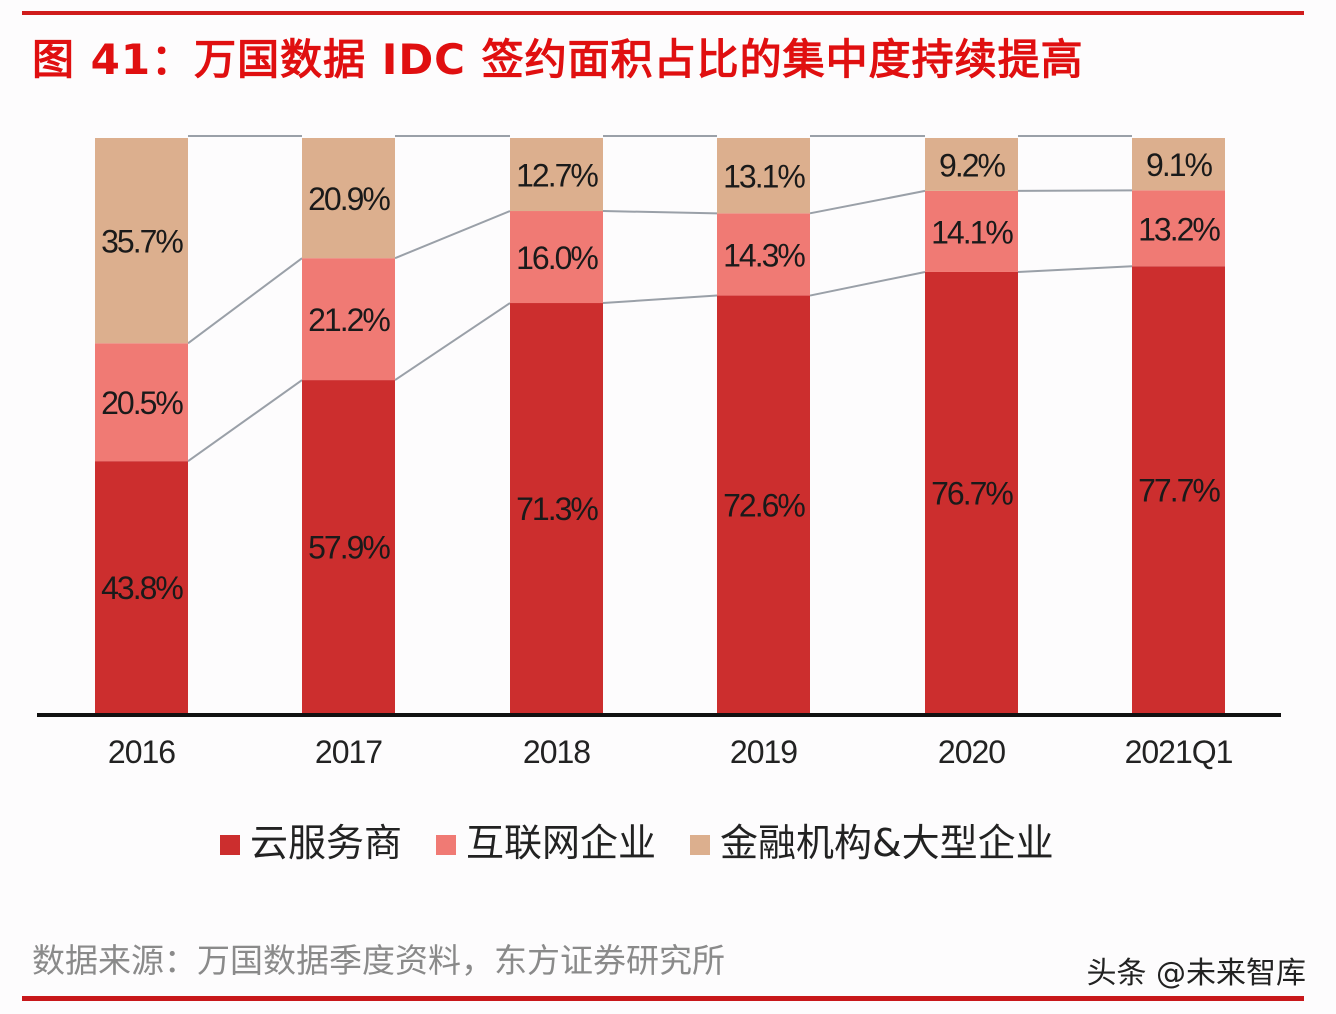  I want to click on legend-item-cloud: 云服务商, so click(311, 839).